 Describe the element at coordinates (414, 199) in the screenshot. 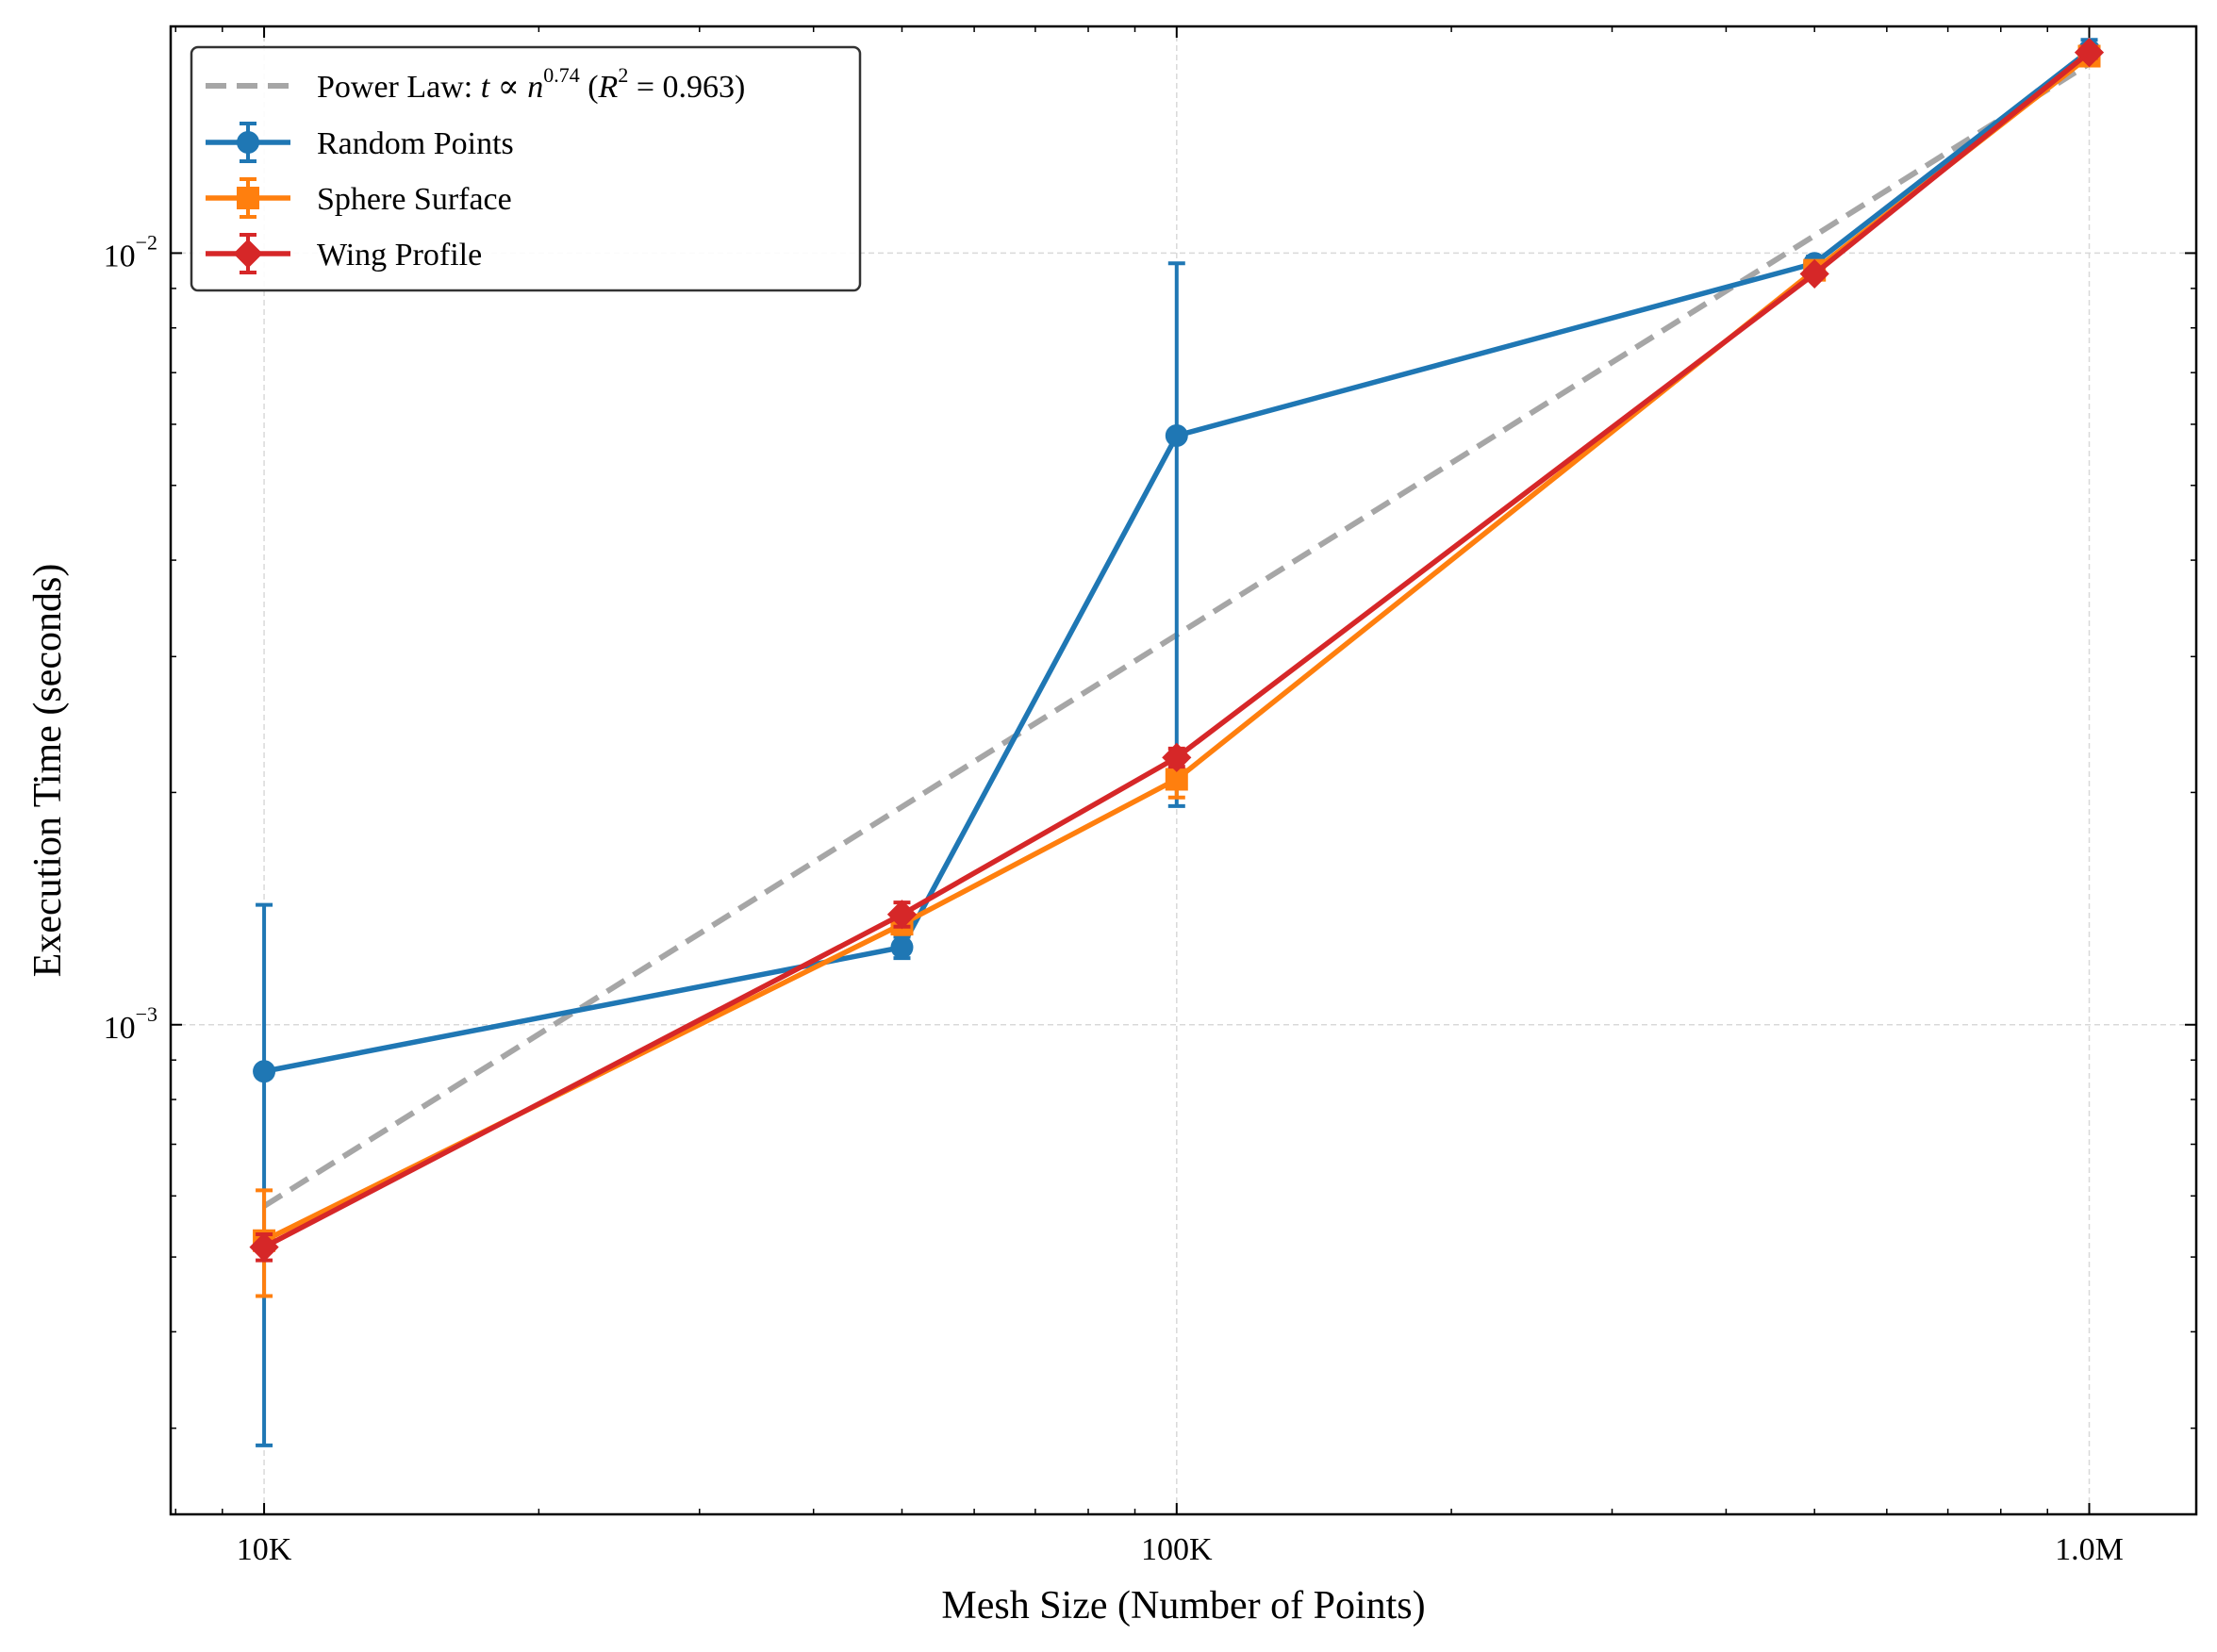

I see `legend-label: Sphere Surface` at that location.